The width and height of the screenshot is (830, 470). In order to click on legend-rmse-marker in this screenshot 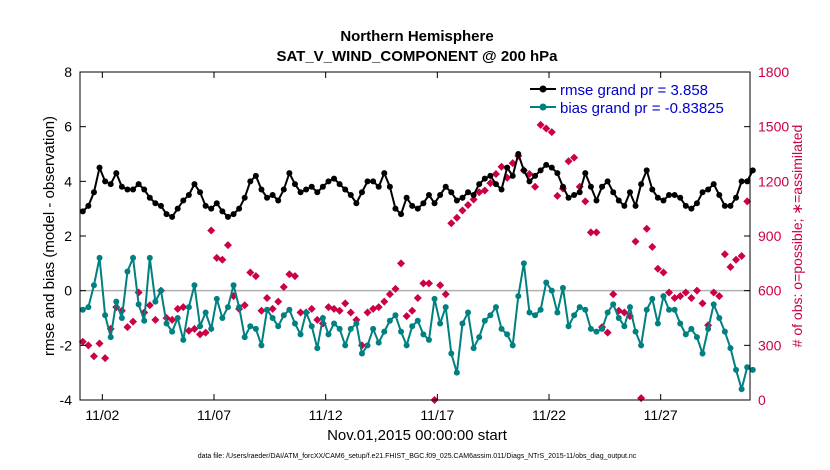, I will do `click(543, 89)`.